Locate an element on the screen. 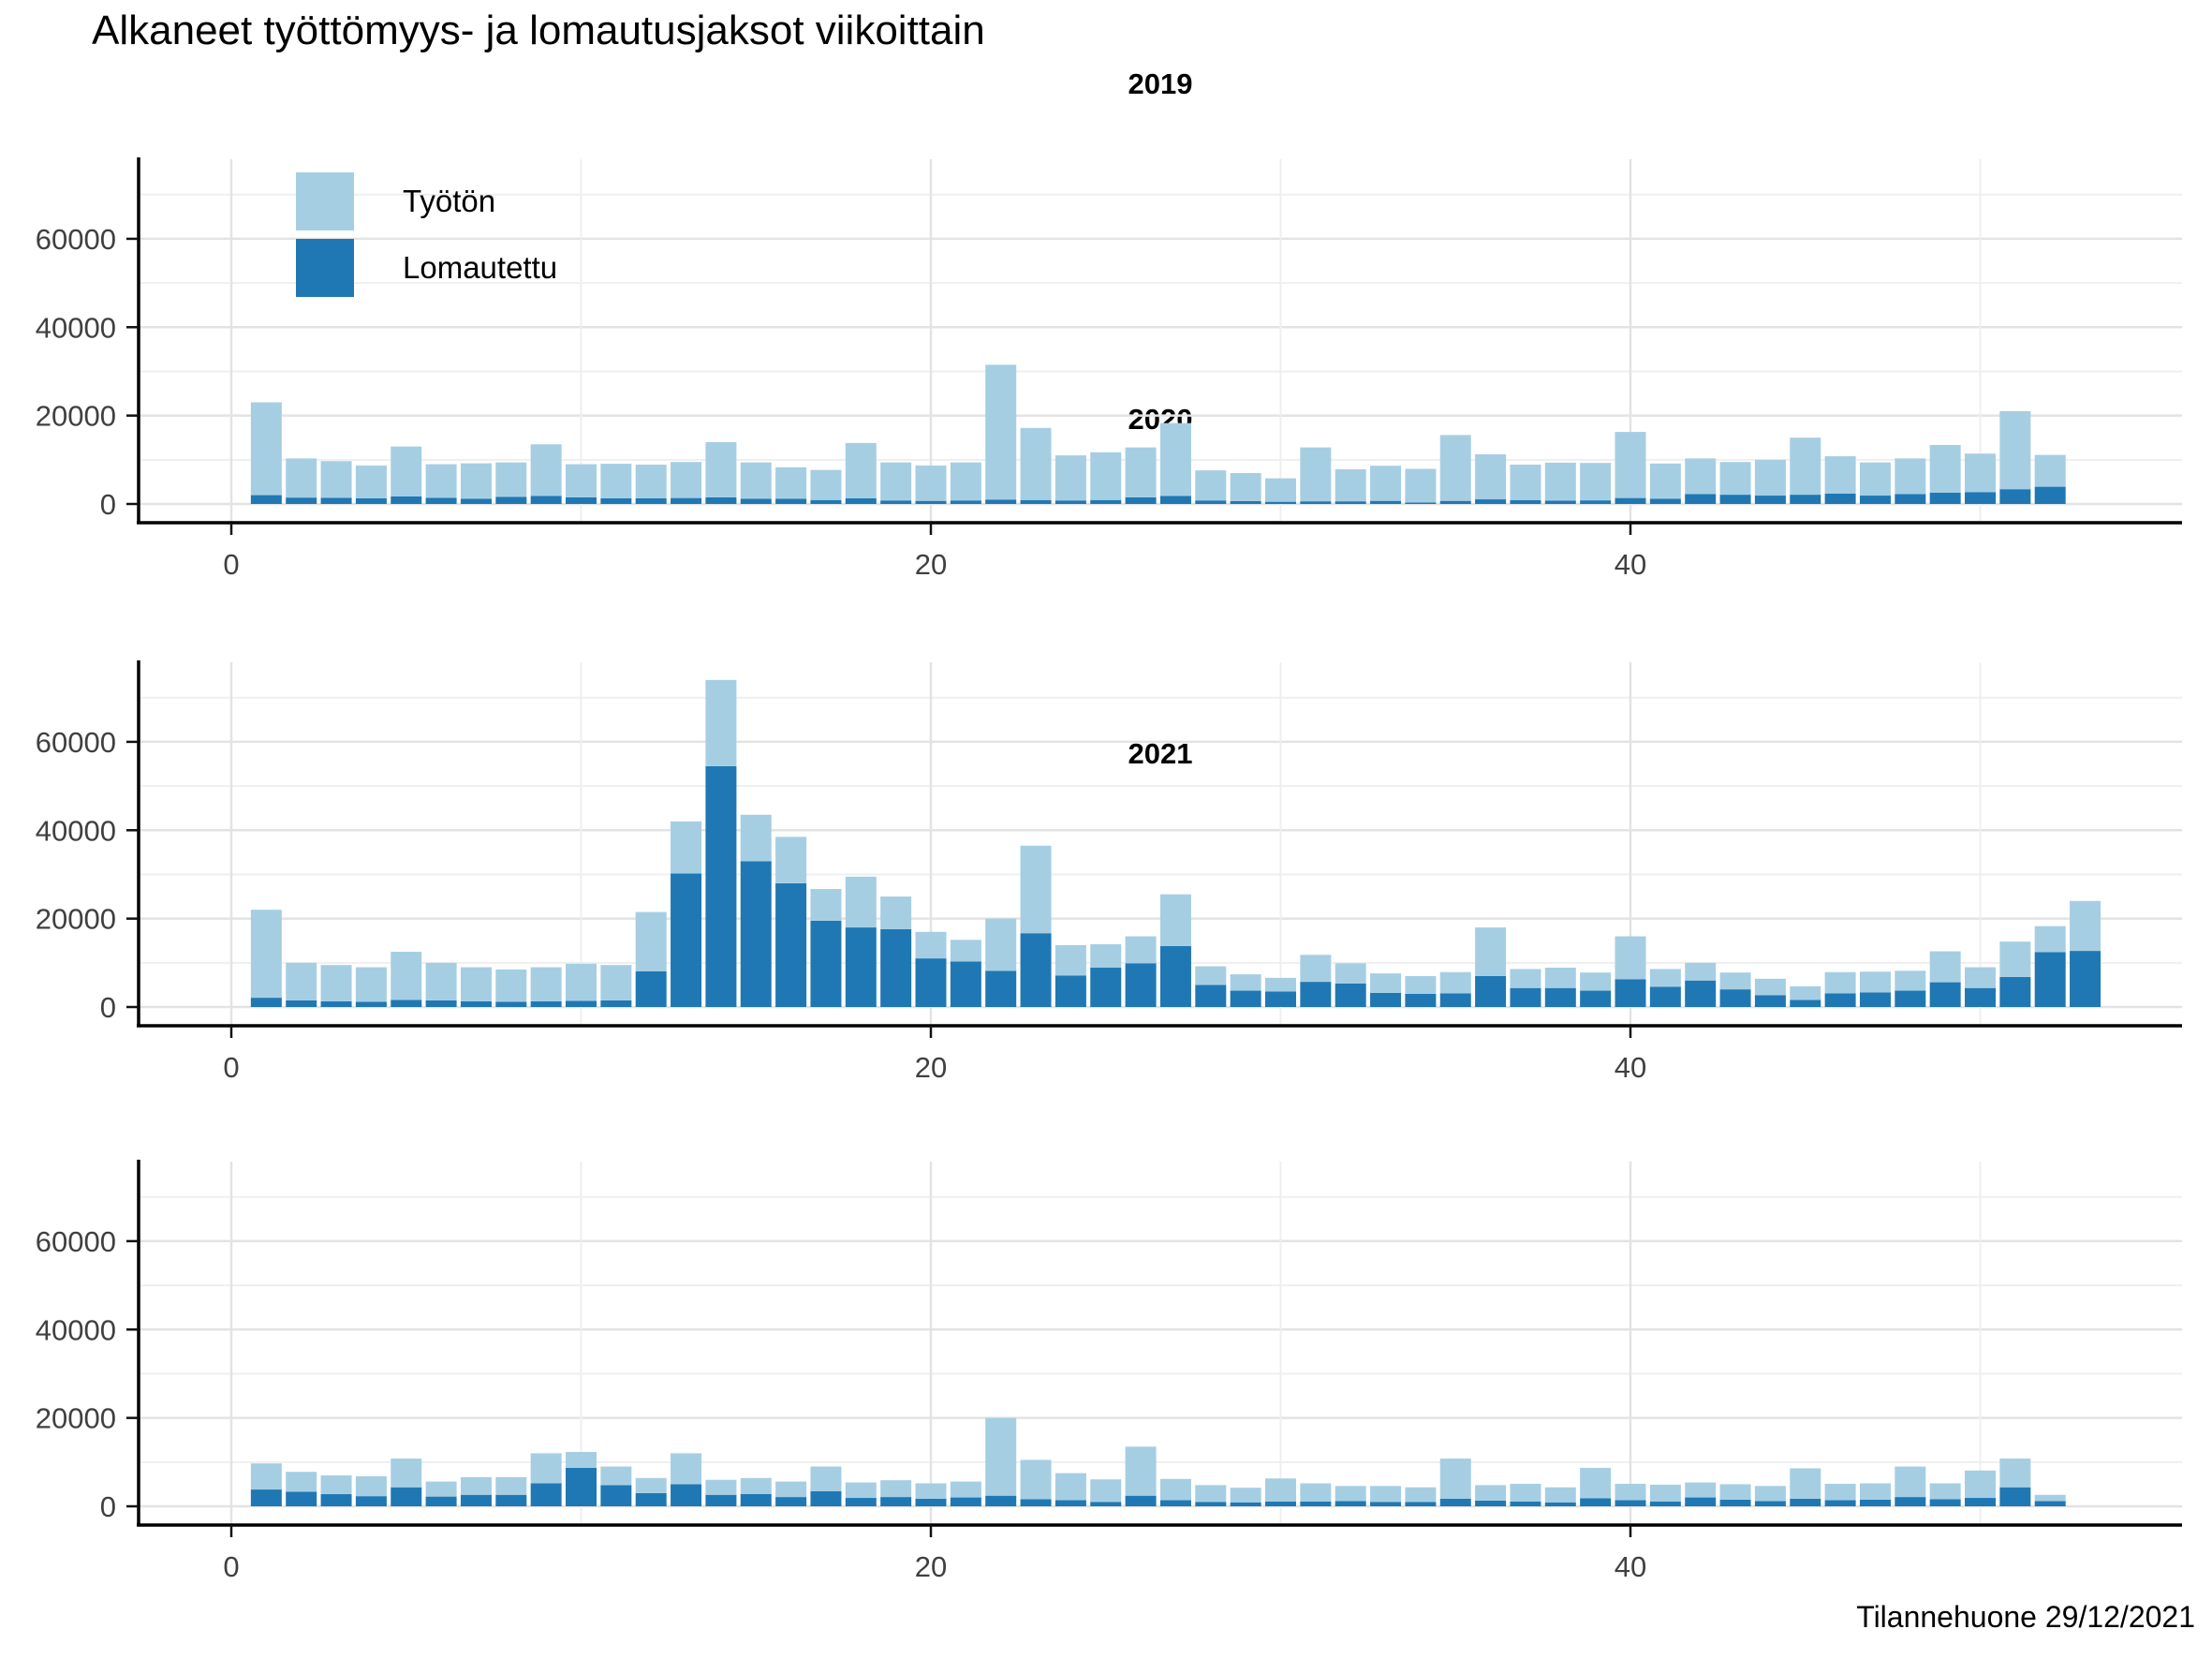  x-tick-label: 20 is located at coordinates (931, 1567).